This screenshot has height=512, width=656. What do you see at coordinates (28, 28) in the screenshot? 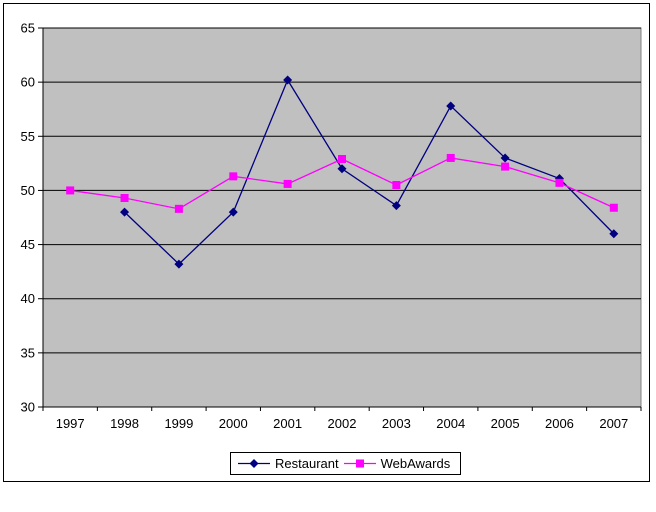
I see `y-axis-label: 65` at bounding box center [28, 28].